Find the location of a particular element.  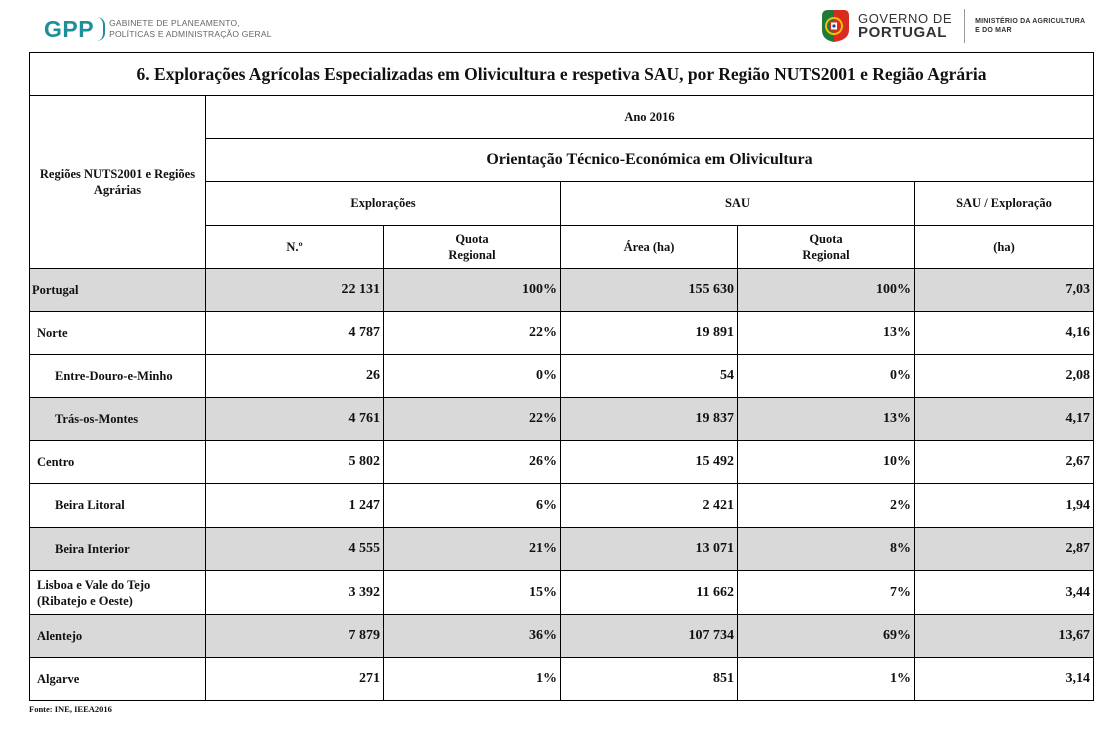

sau-exp-cell: 3,44 is located at coordinates (1004, 592).